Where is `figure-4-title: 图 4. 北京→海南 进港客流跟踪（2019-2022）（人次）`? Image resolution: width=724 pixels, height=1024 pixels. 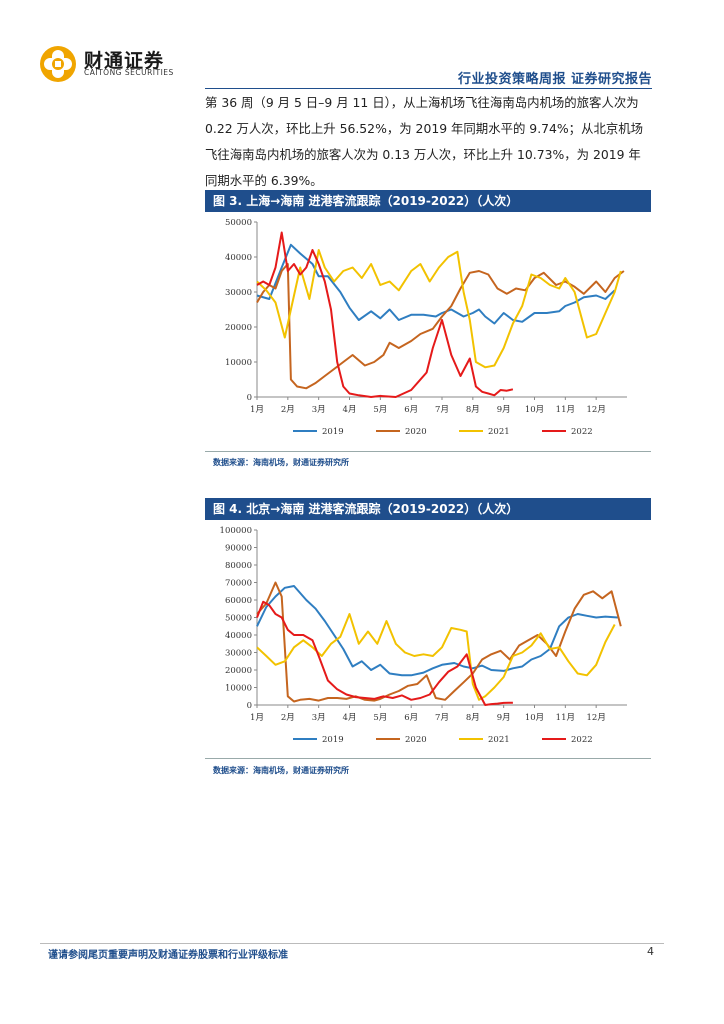 figure-4-title: 图 4. 北京→海南 进港客流跟踪（2019-2022）（人次） is located at coordinates (428, 509).